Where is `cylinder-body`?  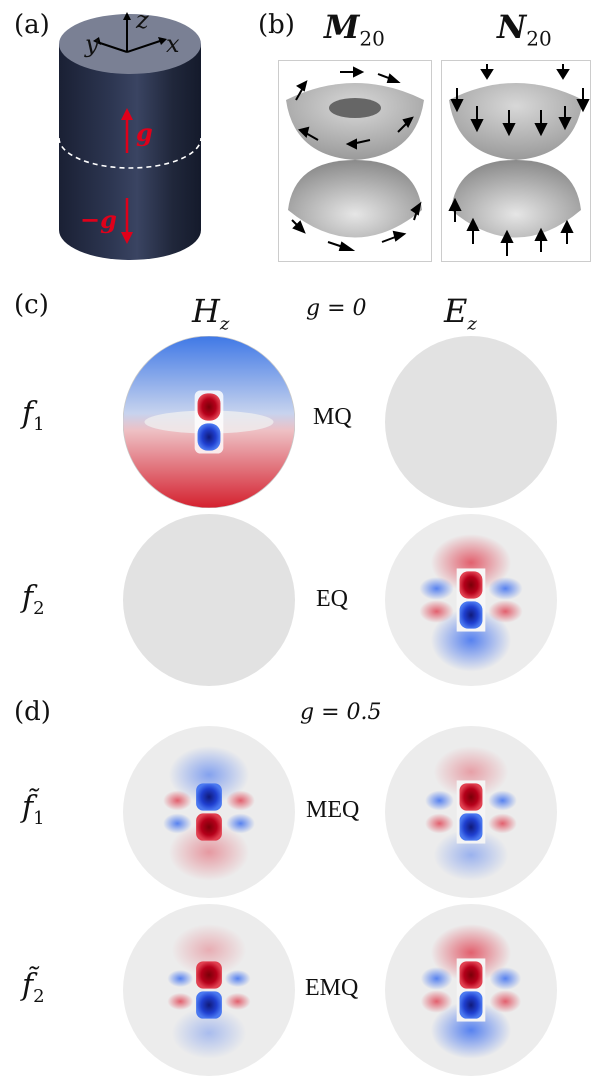 cylinder-body is located at coordinates (130, 152).